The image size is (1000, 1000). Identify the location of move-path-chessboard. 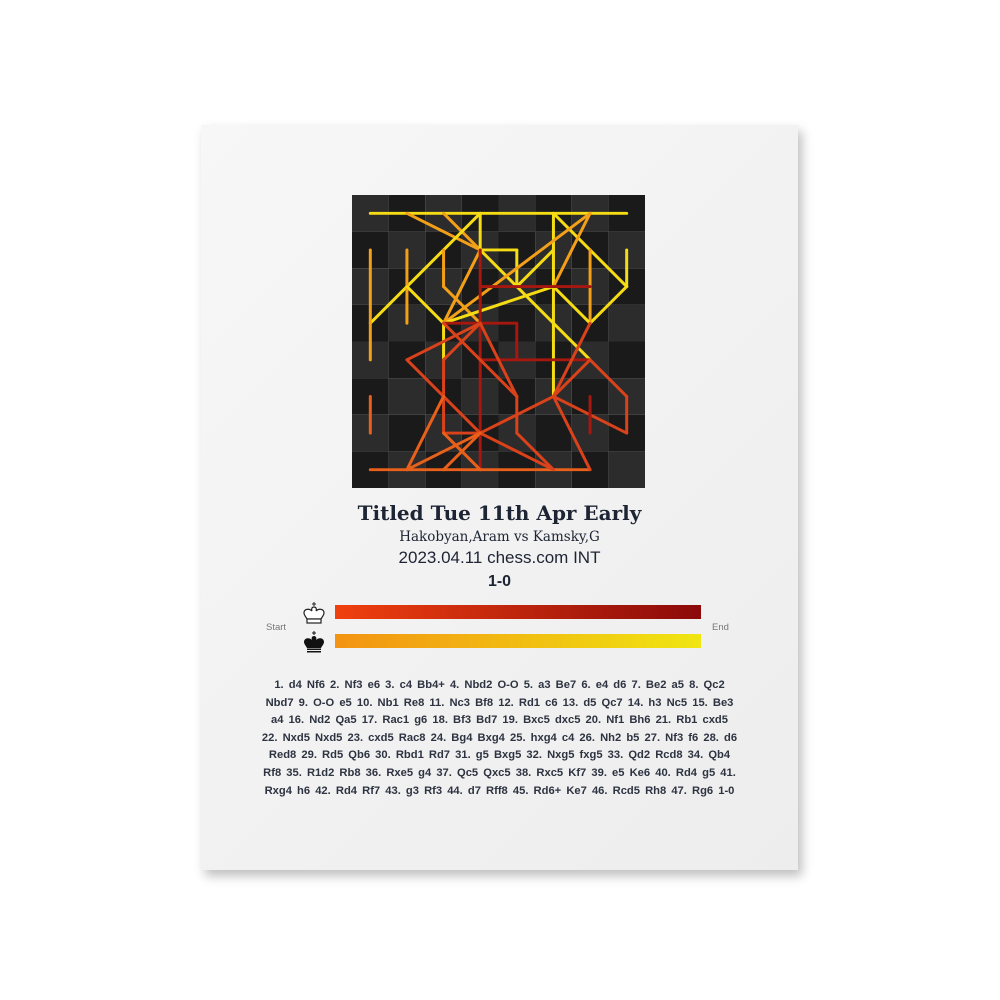
(498, 341).